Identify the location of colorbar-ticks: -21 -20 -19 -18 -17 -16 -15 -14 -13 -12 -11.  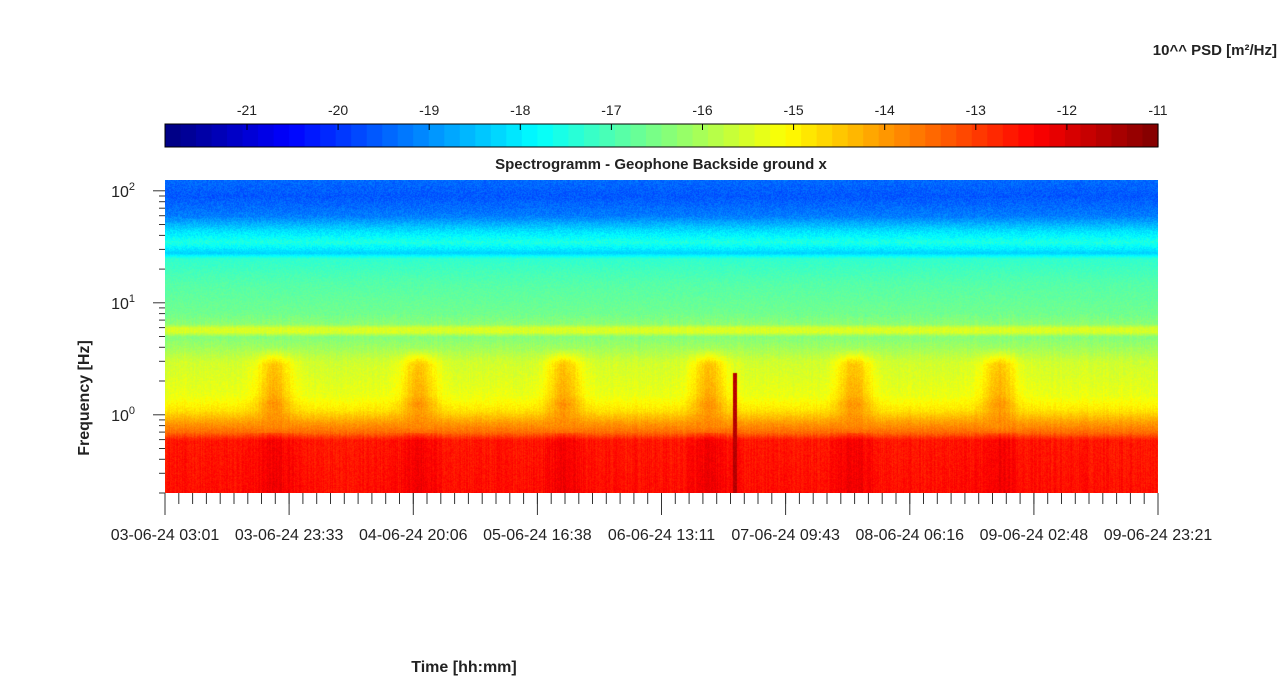
(702, 116).